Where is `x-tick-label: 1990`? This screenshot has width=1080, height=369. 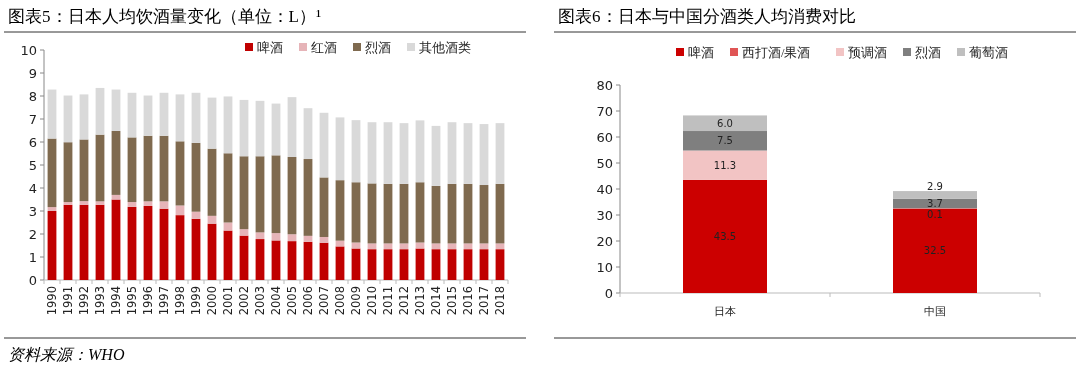
x-tick-label: 1990 is located at coordinates (52, 301).